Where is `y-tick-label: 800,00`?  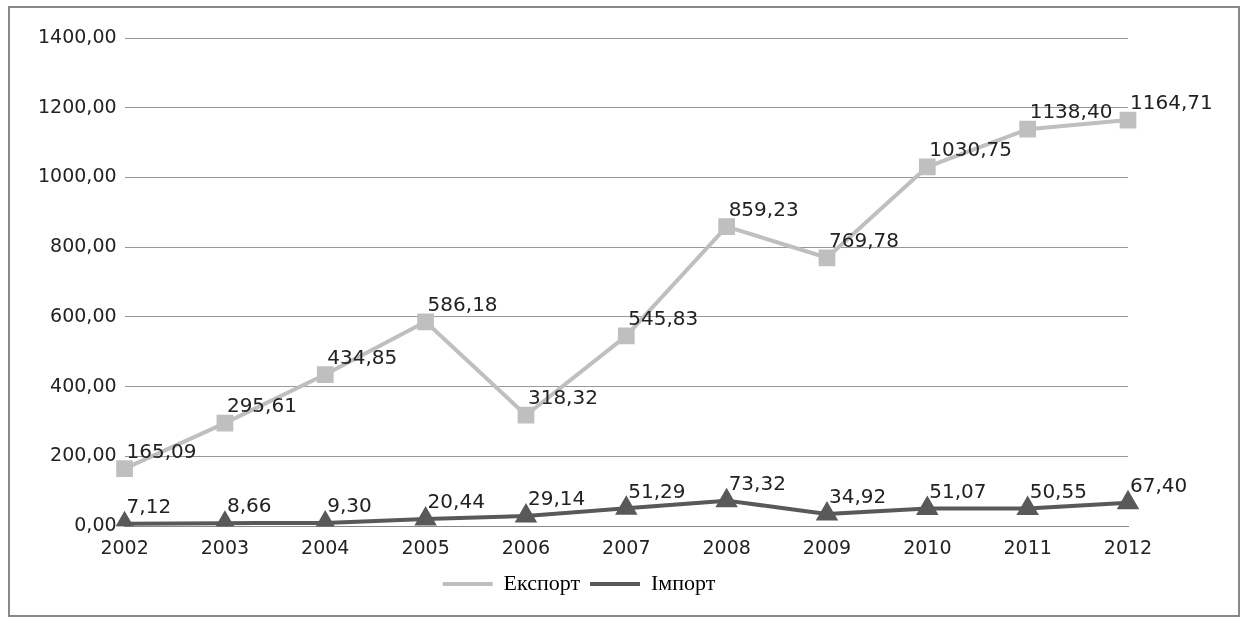 y-tick-label: 800,00 is located at coordinates (83, 245).